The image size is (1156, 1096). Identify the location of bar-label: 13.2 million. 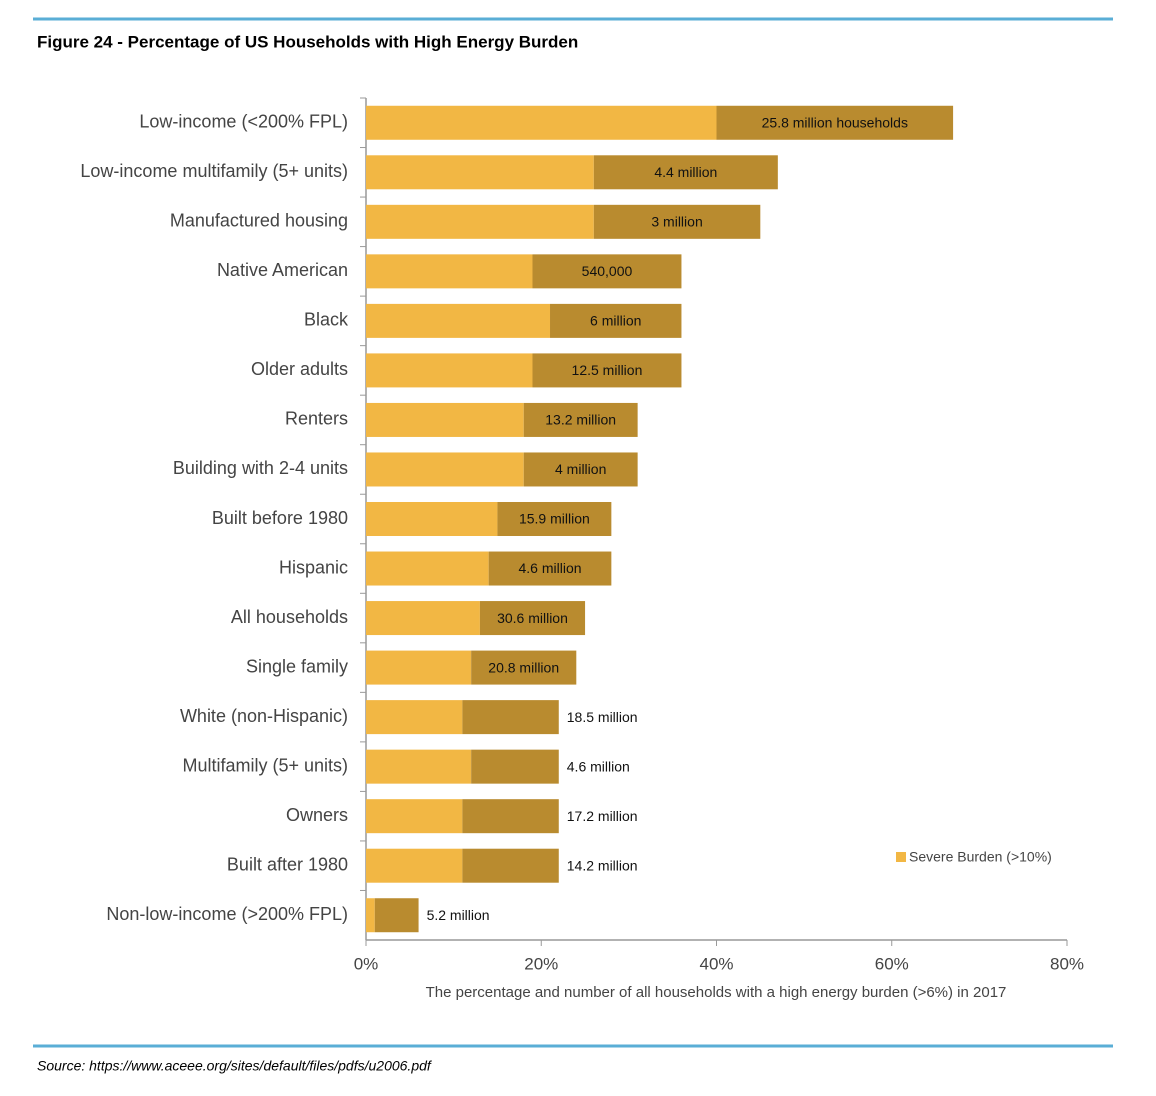
(580, 420).